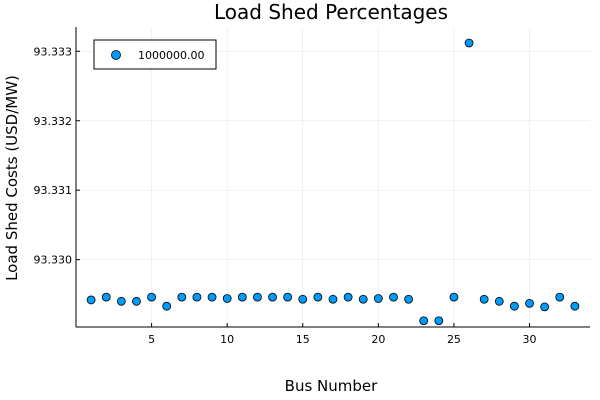 The image size is (600, 400). I want to click on x-tick-label: 10, so click(227, 339).